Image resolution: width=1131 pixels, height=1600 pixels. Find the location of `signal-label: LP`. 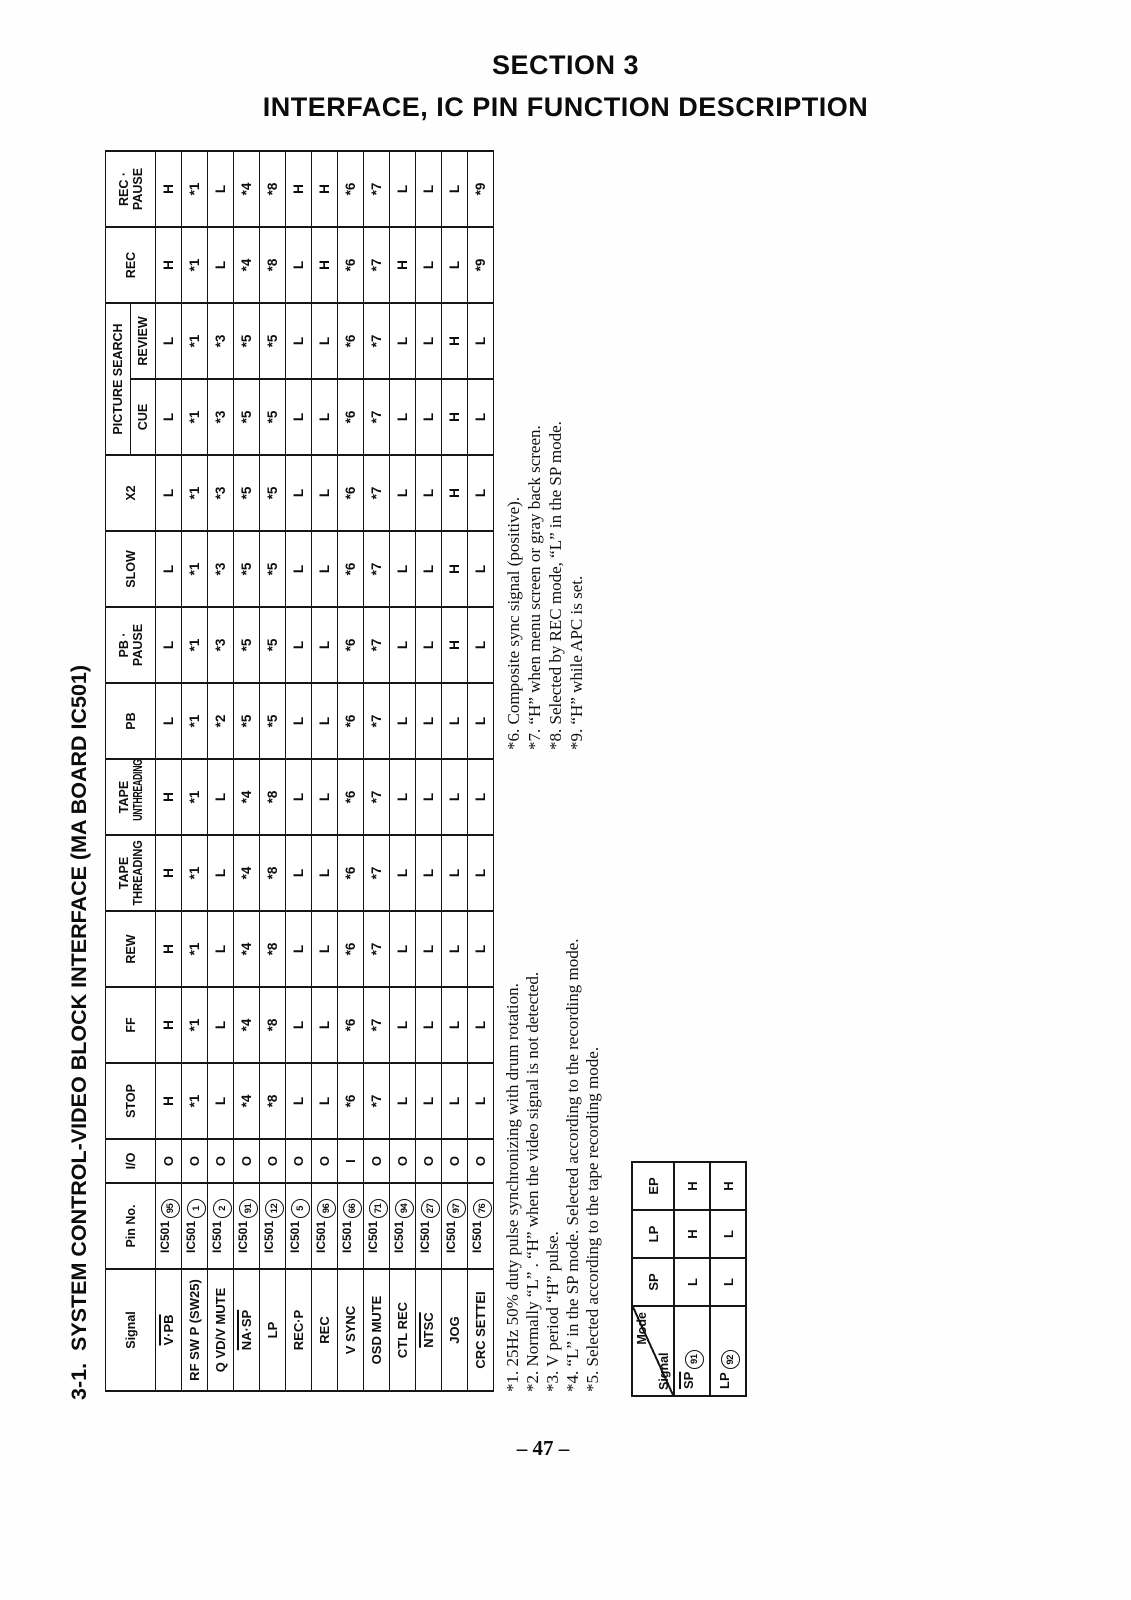

signal-label: LP is located at coordinates (272, 1330).